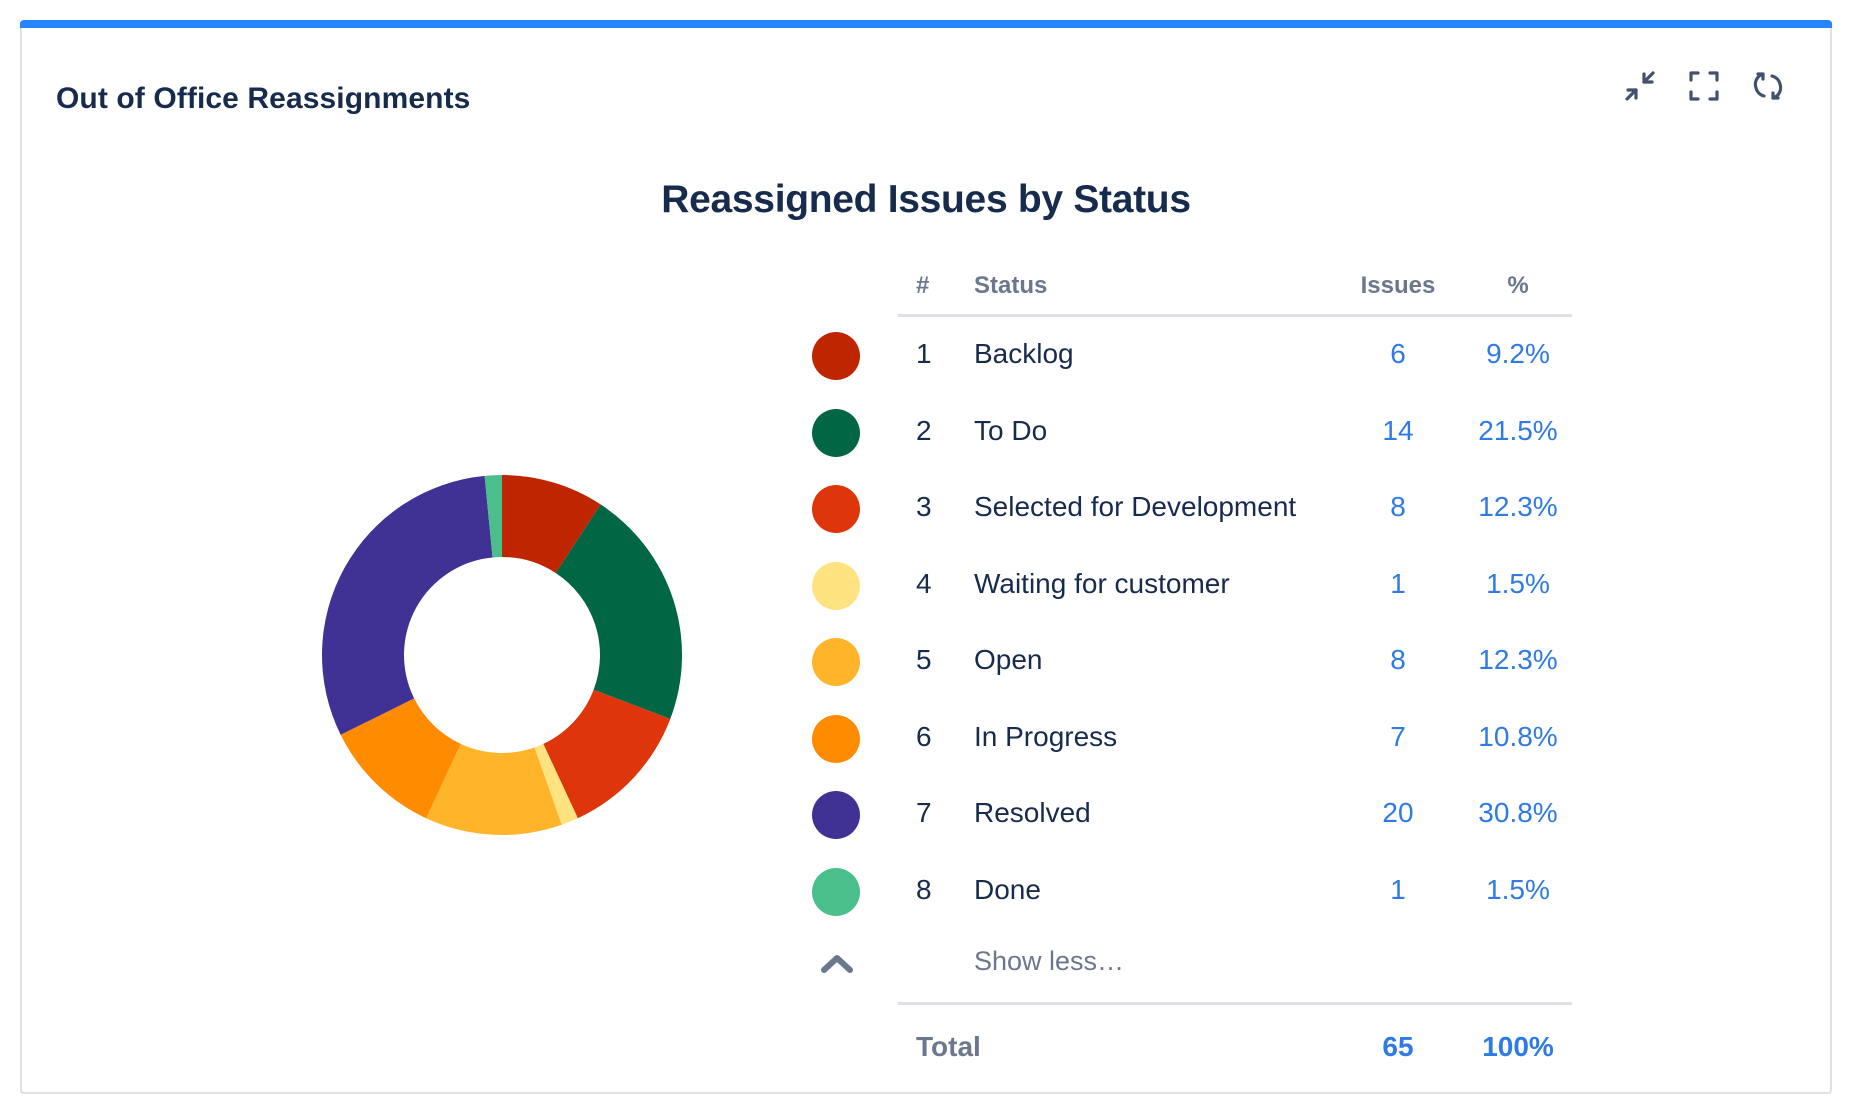 The image size is (1854, 1116). What do you see at coordinates (837, 963) in the screenshot?
I see `chevron-up-icon` at bounding box center [837, 963].